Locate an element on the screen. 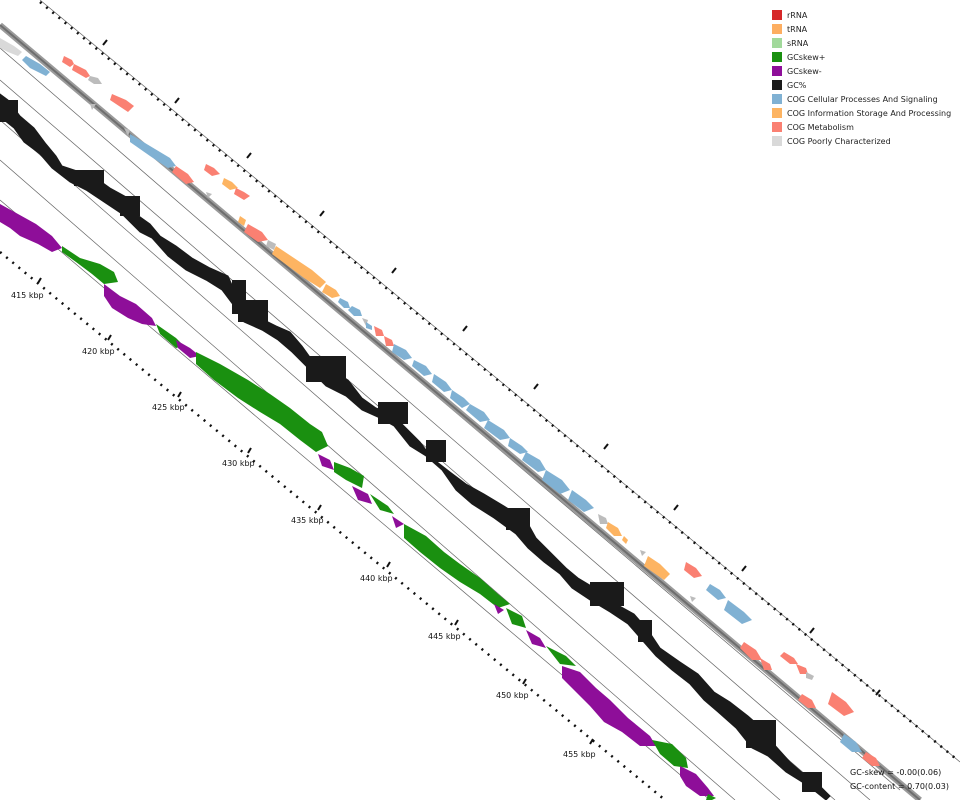  legend-item-gcskew-minus: GCskew- is located at coordinates (861, 71).